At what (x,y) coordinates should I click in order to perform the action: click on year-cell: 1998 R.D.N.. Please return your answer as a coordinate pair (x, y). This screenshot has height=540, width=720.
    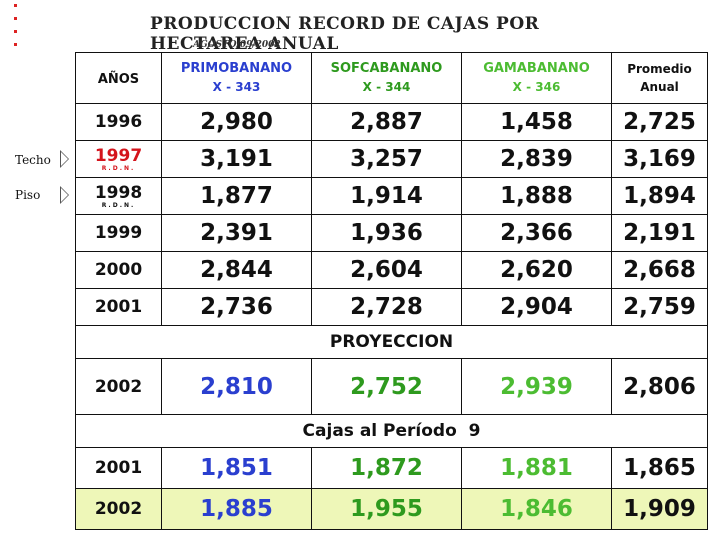
    Looking at the image, I should click on (118, 196).